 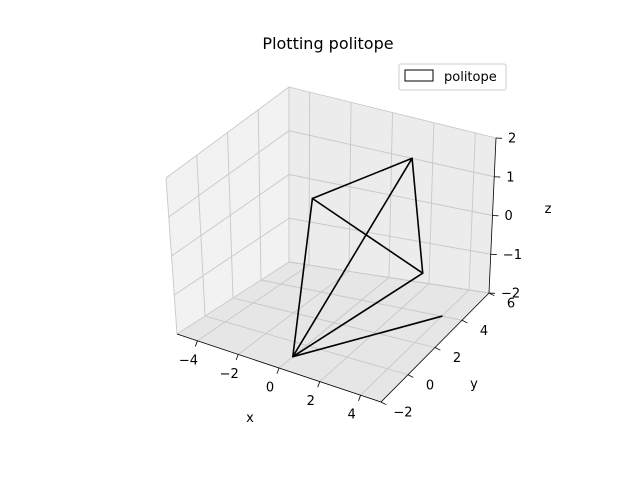 I want to click on z-tick-label: −2, so click(x=510, y=294).